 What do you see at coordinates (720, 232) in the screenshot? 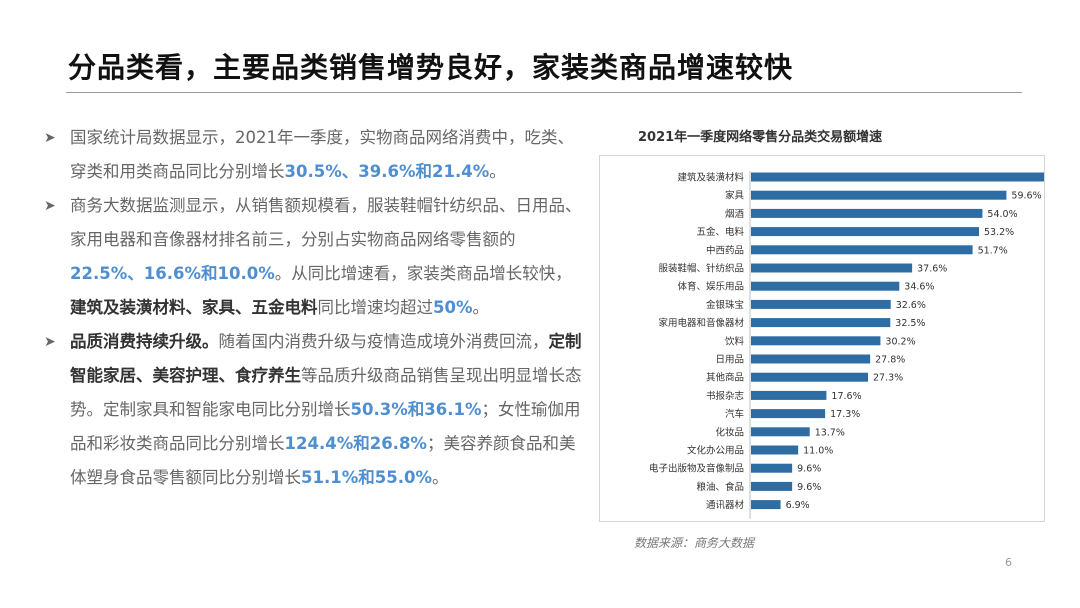
I see `category-label: 五金、电料` at bounding box center [720, 232].